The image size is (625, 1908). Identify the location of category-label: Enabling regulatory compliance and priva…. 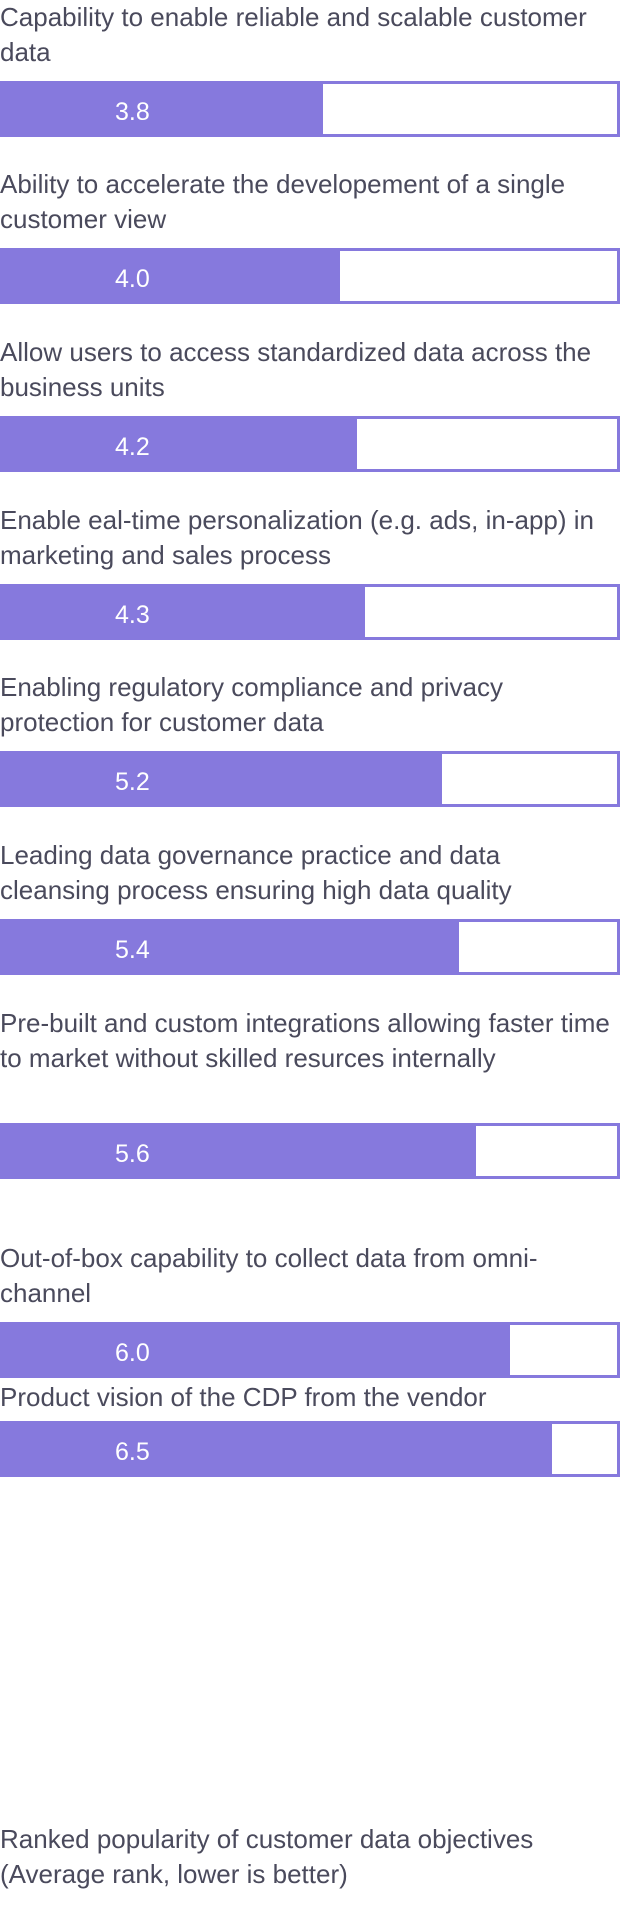
(251, 704).